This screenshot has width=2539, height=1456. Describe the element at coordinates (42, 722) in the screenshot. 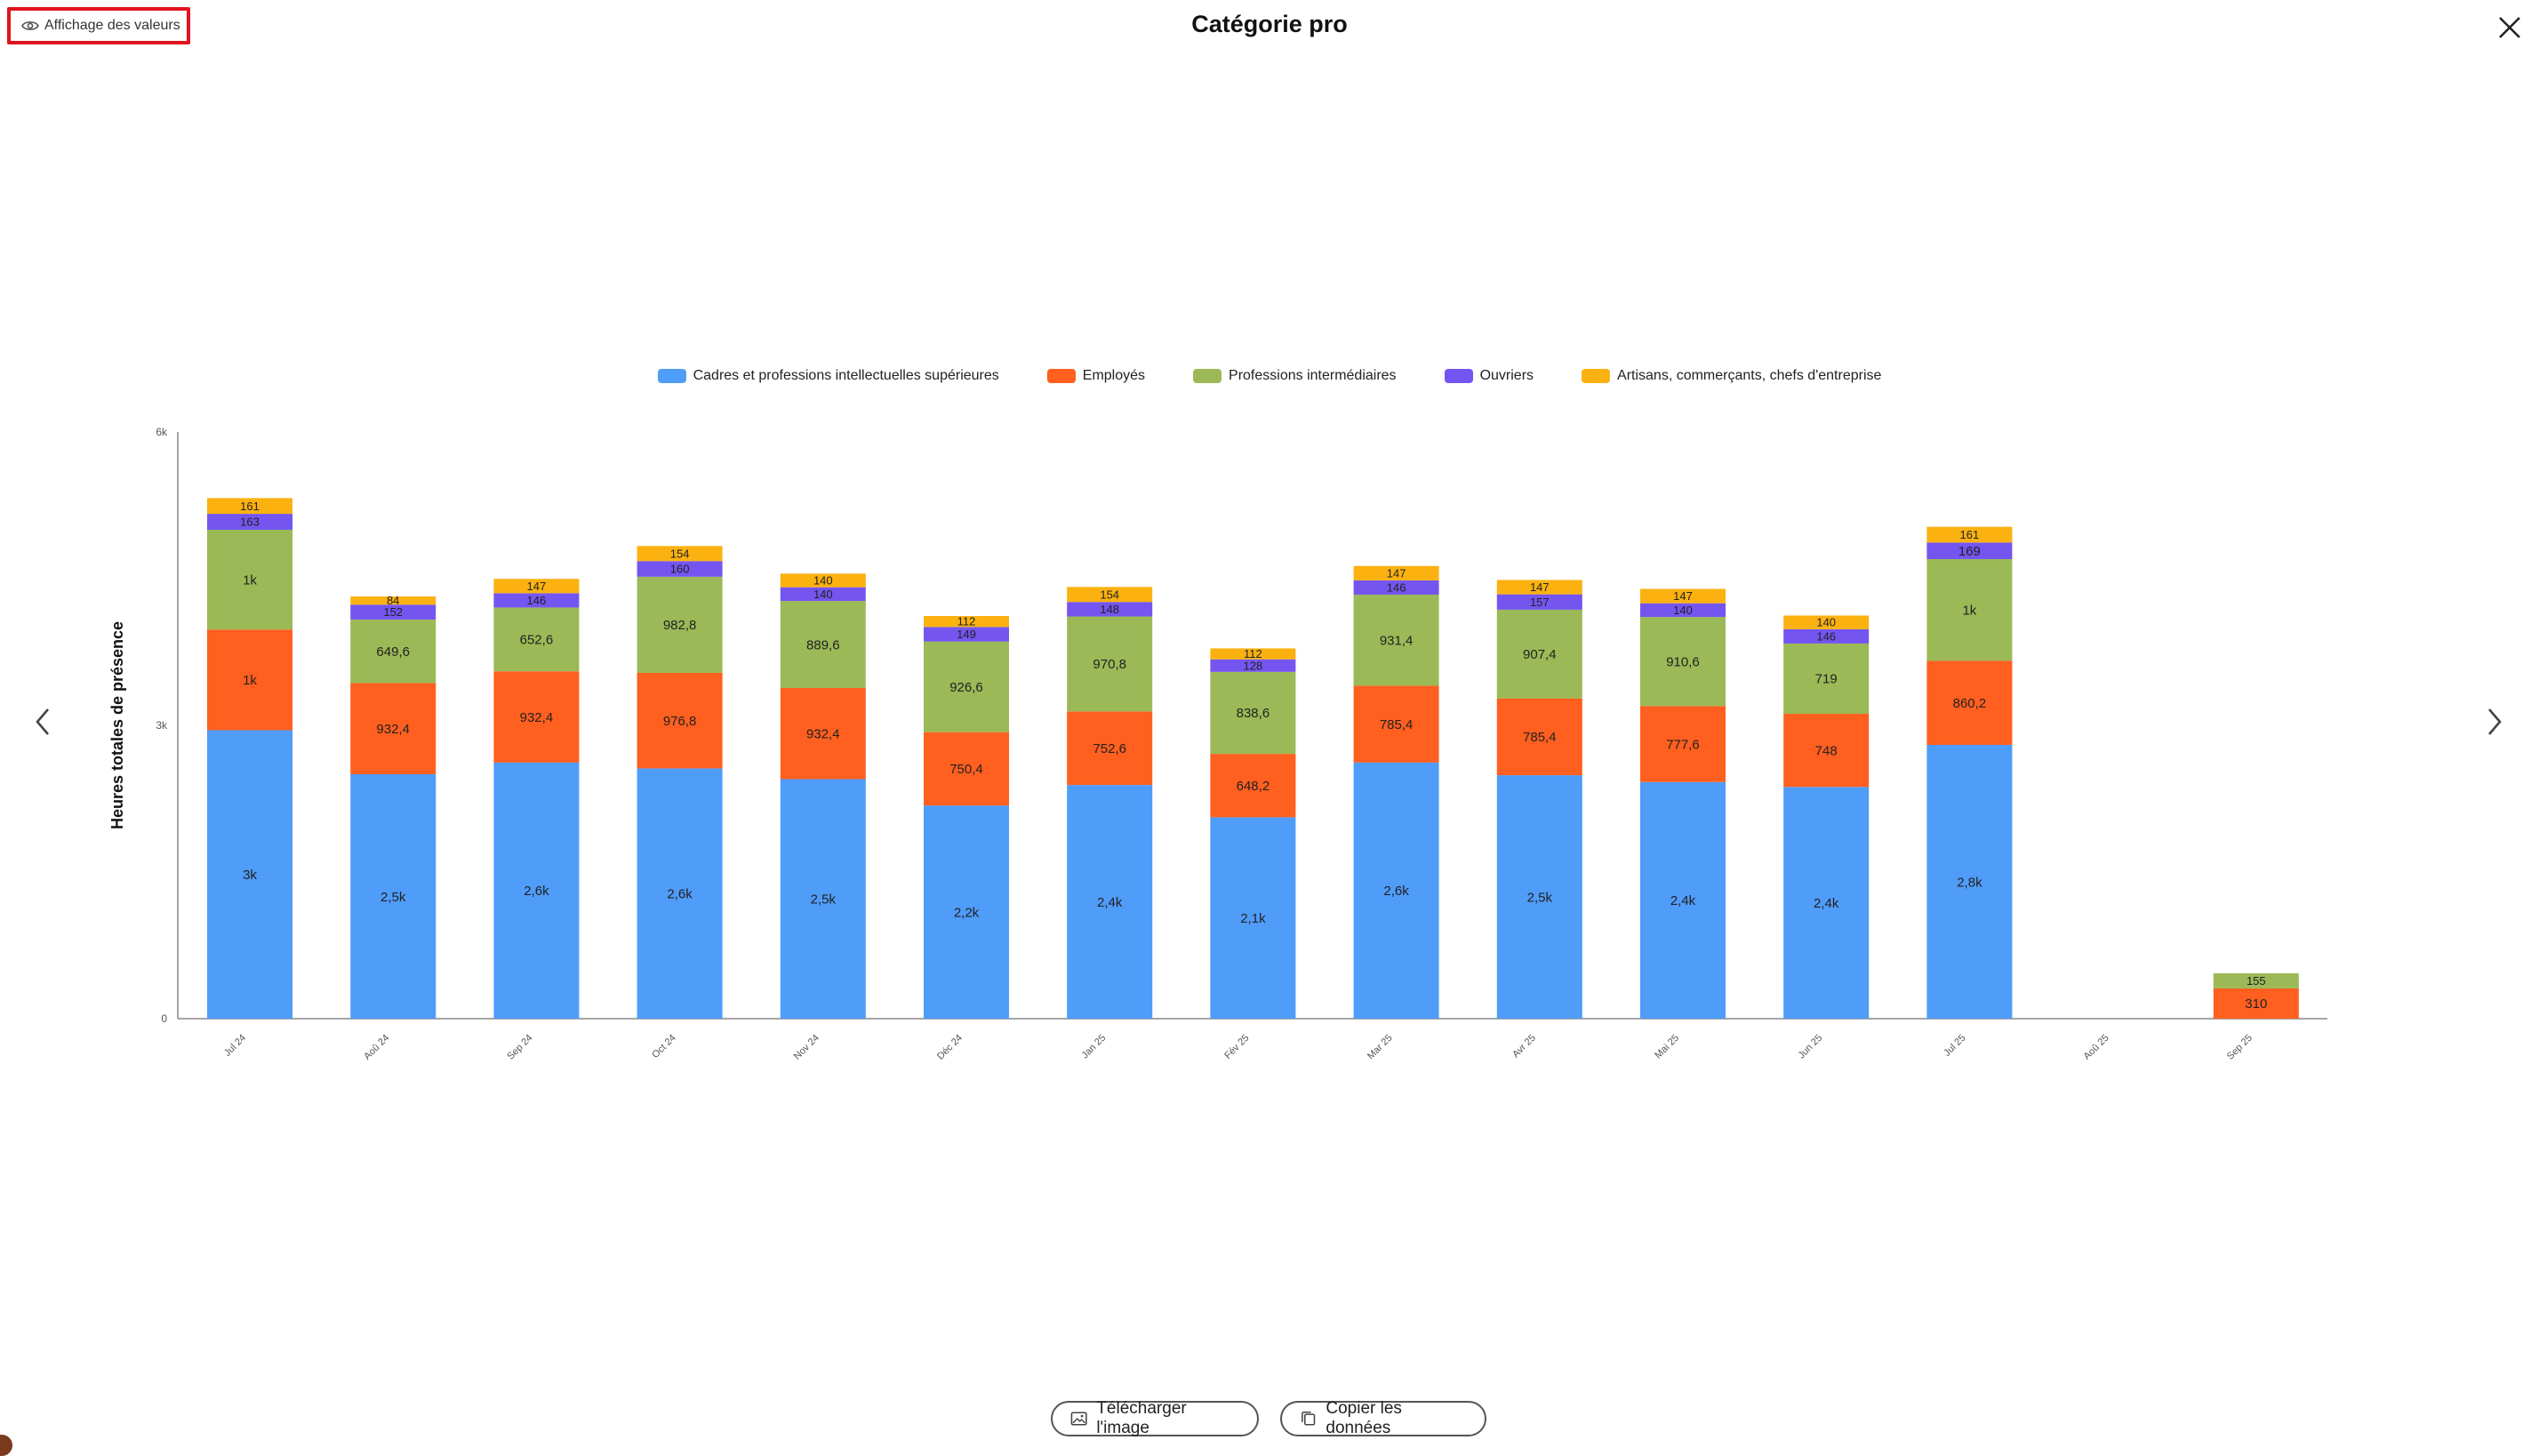

I see `chevron-left-icon` at that location.